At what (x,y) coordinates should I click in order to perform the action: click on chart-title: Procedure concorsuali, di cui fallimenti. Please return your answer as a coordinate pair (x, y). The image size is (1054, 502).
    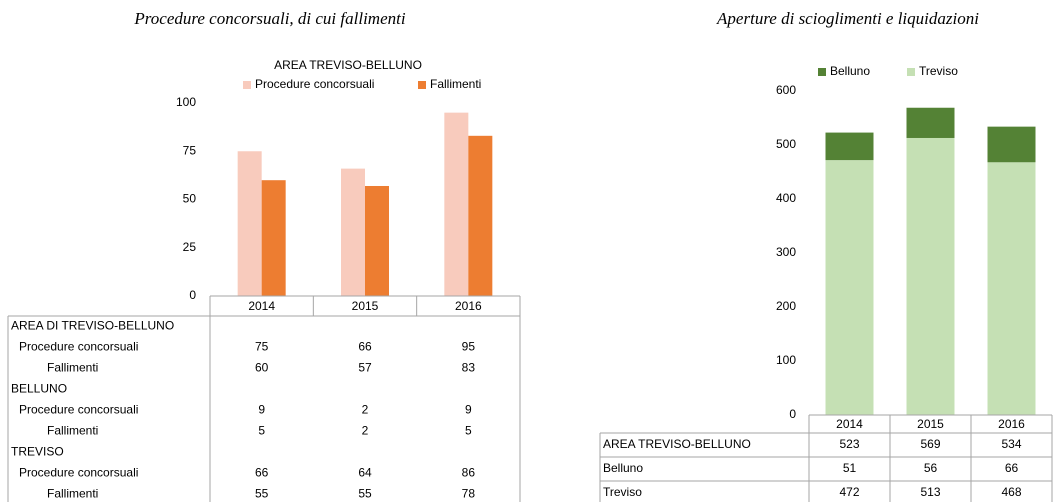
    Looking at the image, I should click on (269, 18).